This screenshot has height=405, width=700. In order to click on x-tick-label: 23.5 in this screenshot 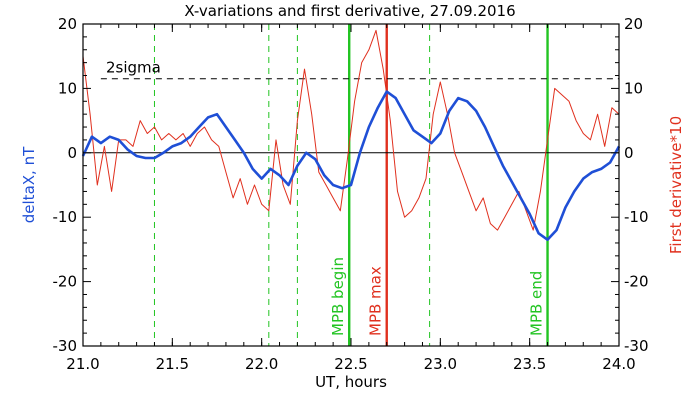, I will do `click(529, 364)`.